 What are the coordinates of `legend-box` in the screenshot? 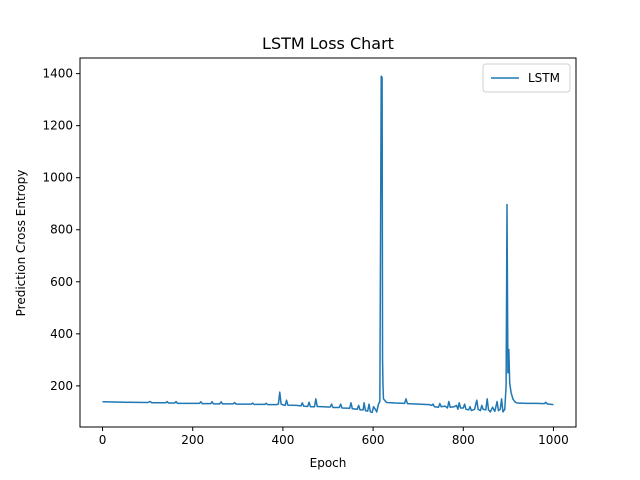 It's located at (526, 78).